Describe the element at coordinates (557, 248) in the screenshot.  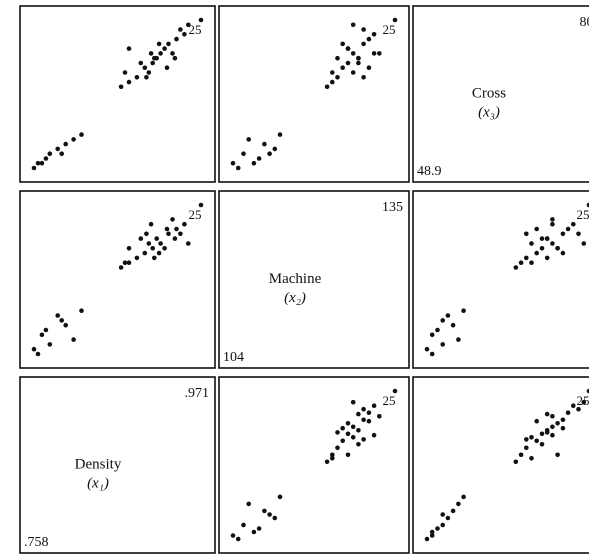
I see `point-obs-18-x2-vs-x3` at that location.